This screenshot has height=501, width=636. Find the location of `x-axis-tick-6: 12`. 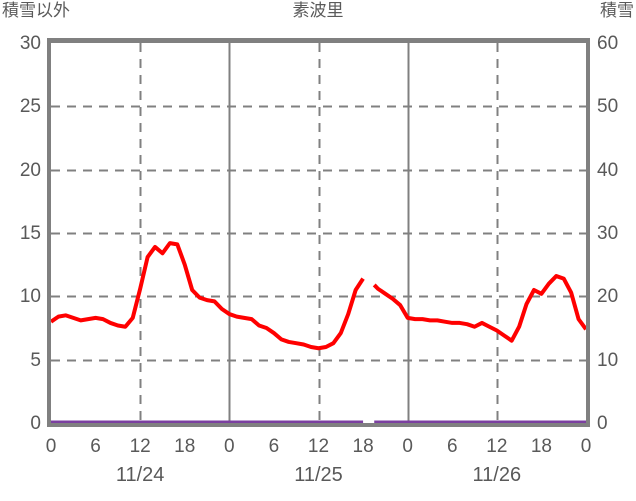

x-axis-tick-6: 12 is located at coordinates (318, 446).